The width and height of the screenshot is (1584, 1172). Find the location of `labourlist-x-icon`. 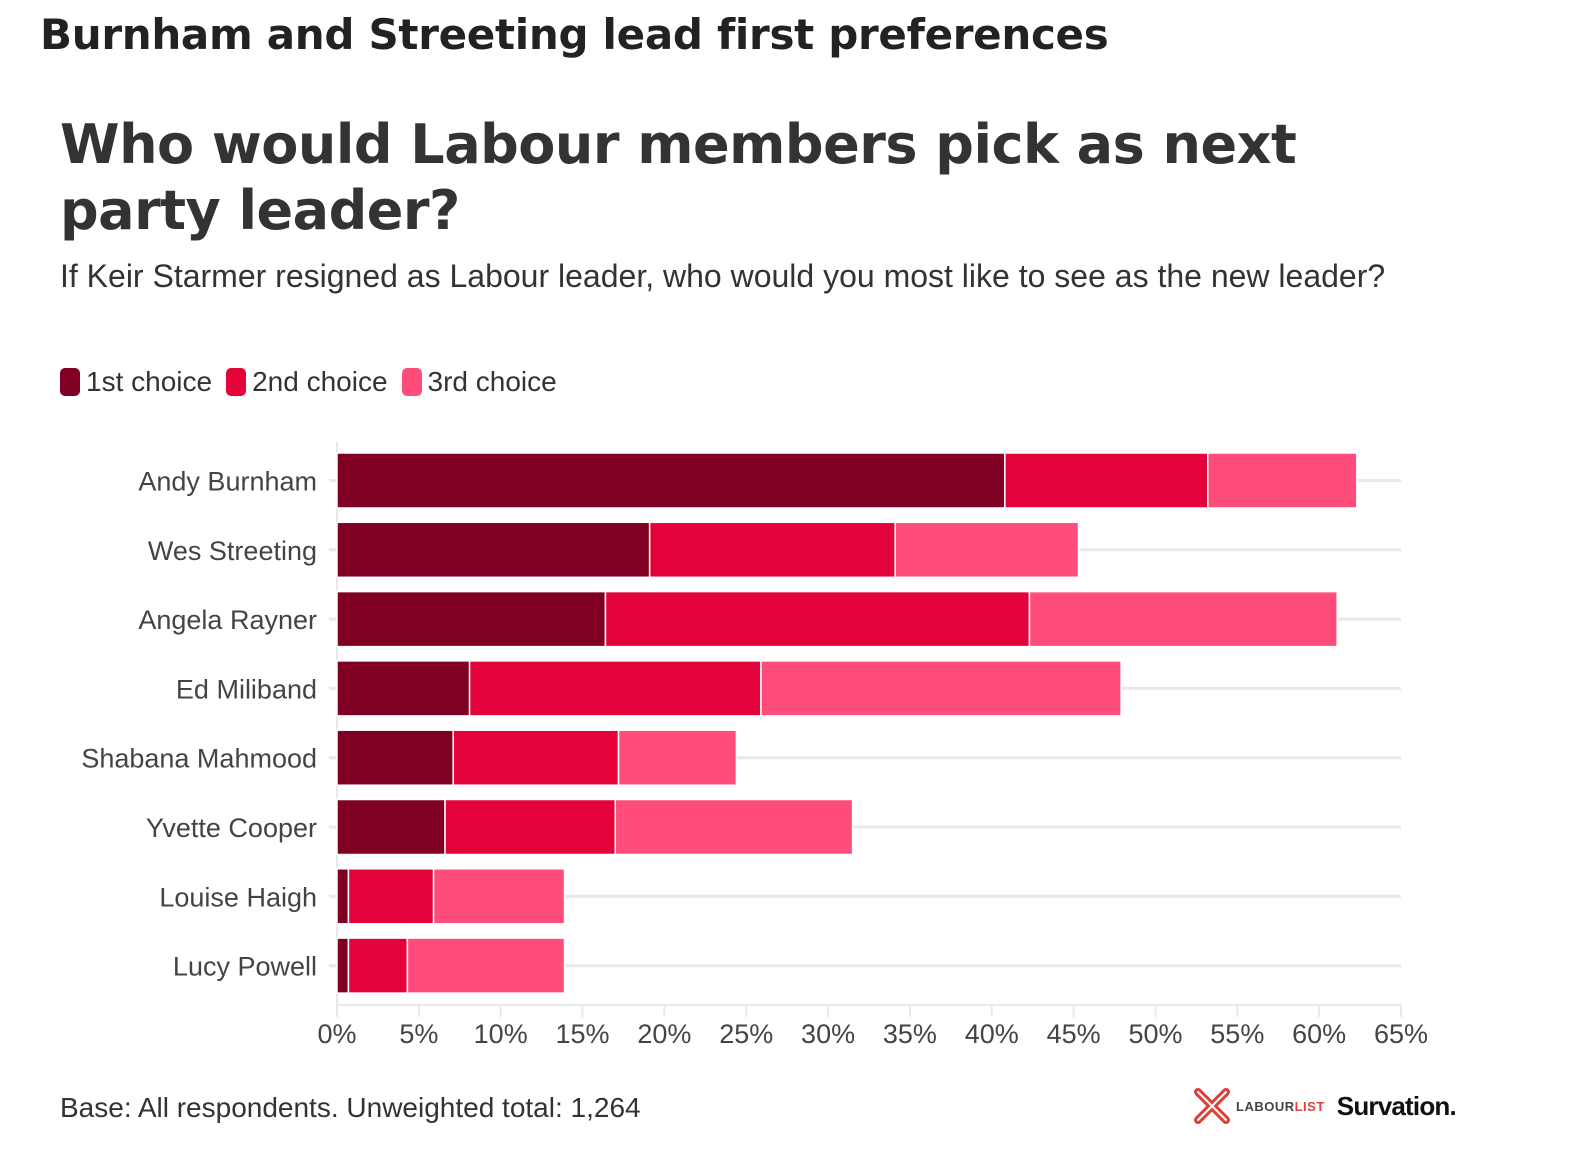

labourlist-x-icon is located at coordinates (1212, 1106).